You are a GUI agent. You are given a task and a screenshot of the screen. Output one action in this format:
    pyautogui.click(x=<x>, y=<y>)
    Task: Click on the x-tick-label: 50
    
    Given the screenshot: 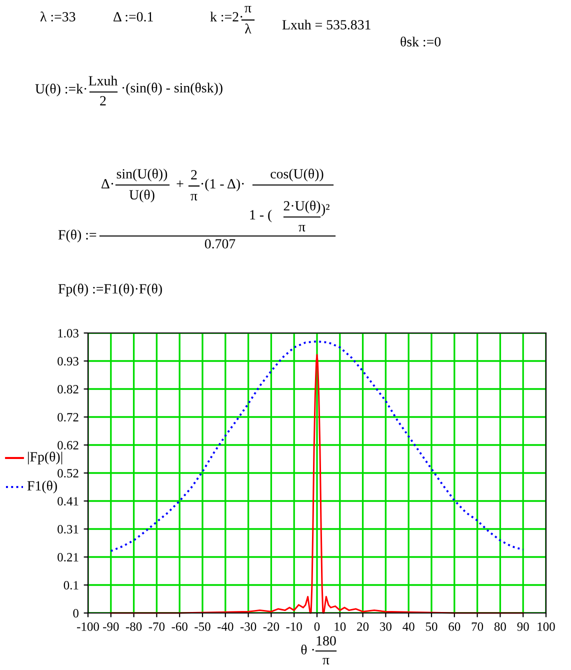 What is the action you would take?
    pyautogui.click(x=432, y=626)
    